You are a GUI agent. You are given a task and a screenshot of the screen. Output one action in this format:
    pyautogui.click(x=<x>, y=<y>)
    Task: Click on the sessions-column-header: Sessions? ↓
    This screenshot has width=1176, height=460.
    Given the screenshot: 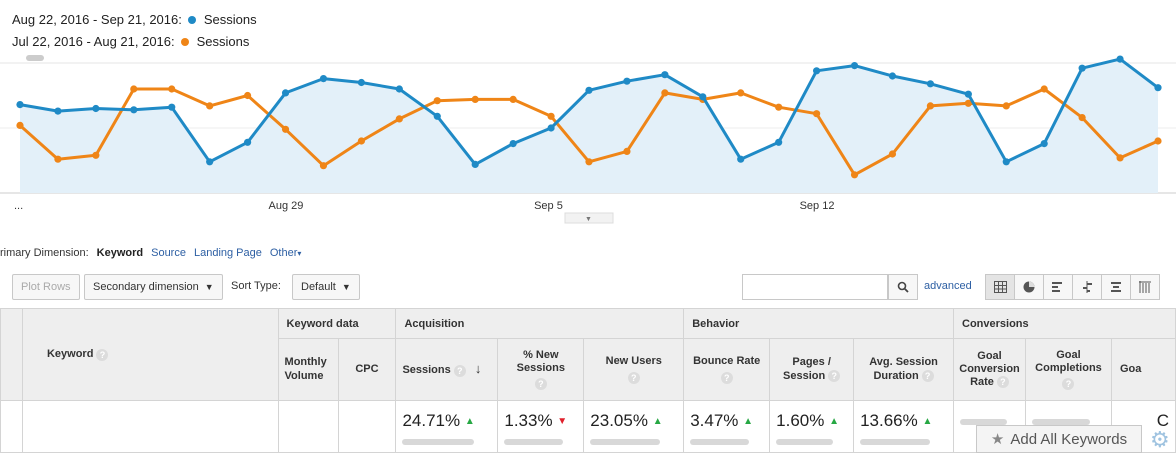 What is the action you would take?
    pyautogui.click(x=447, y=369)
    